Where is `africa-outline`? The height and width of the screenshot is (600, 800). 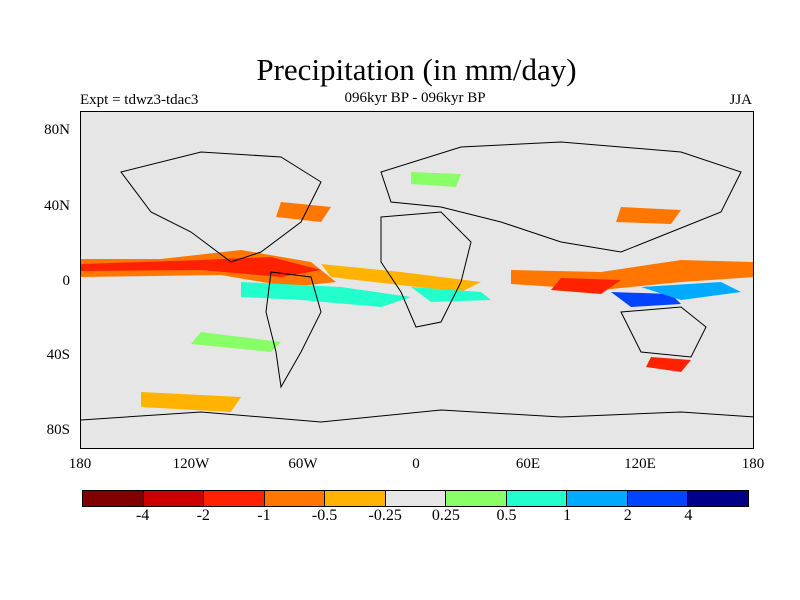
africa-outline is located at coordinates (426, 269).